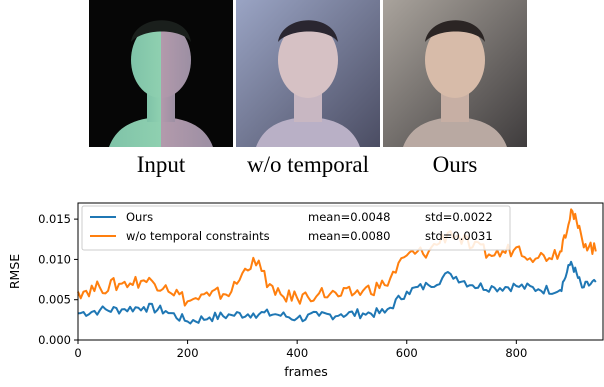 The image size is (604, 387). What do you see at coordinates (198, 236) in the screenshot?
I see `legend-label-without-temporal: w/o temporal constraints` at bounding box center [198, 236].